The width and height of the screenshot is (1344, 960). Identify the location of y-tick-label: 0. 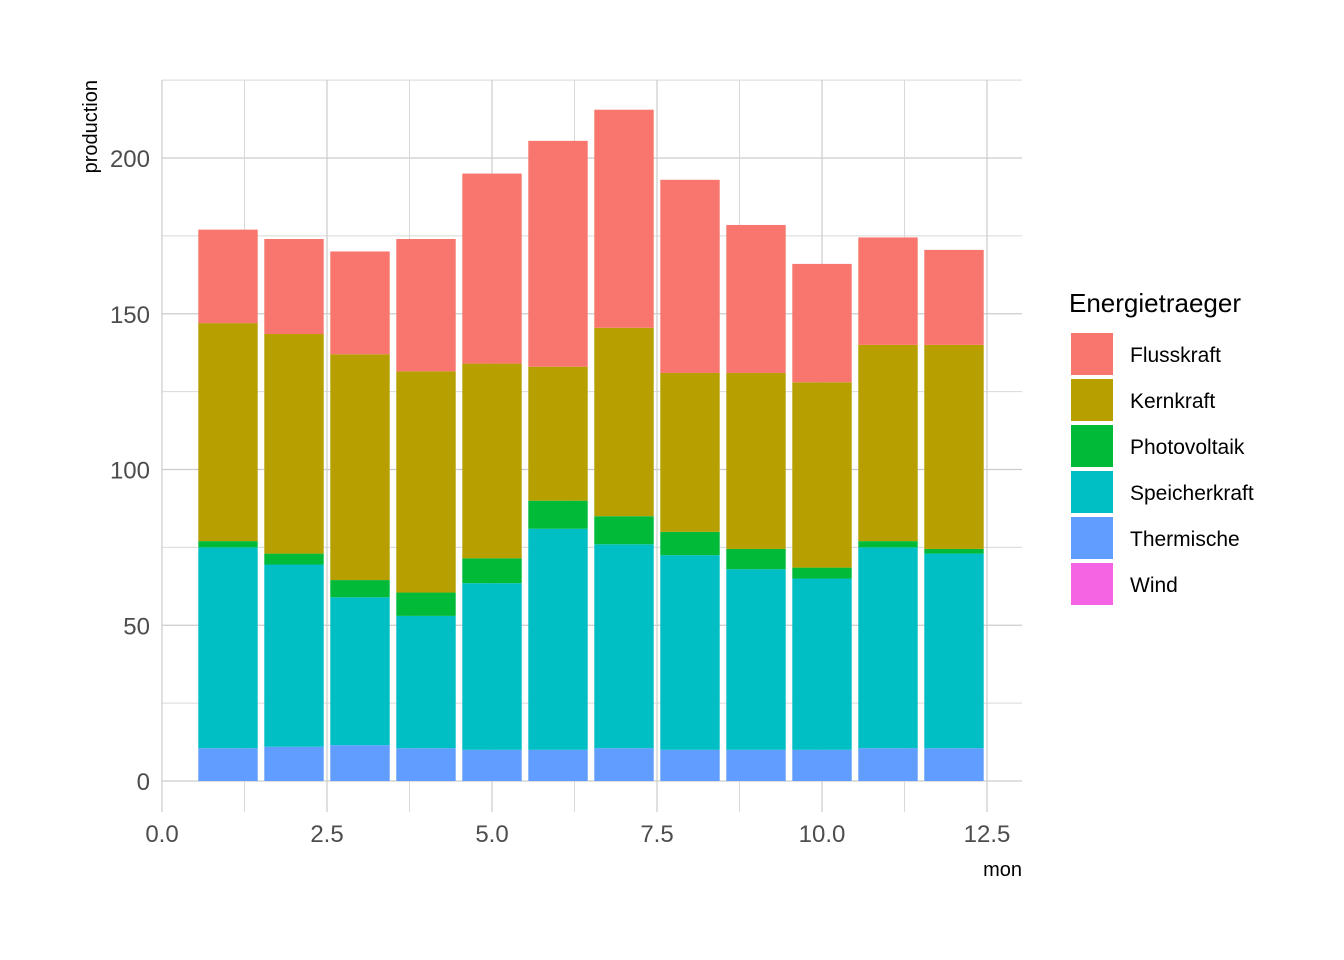
(143, 782).